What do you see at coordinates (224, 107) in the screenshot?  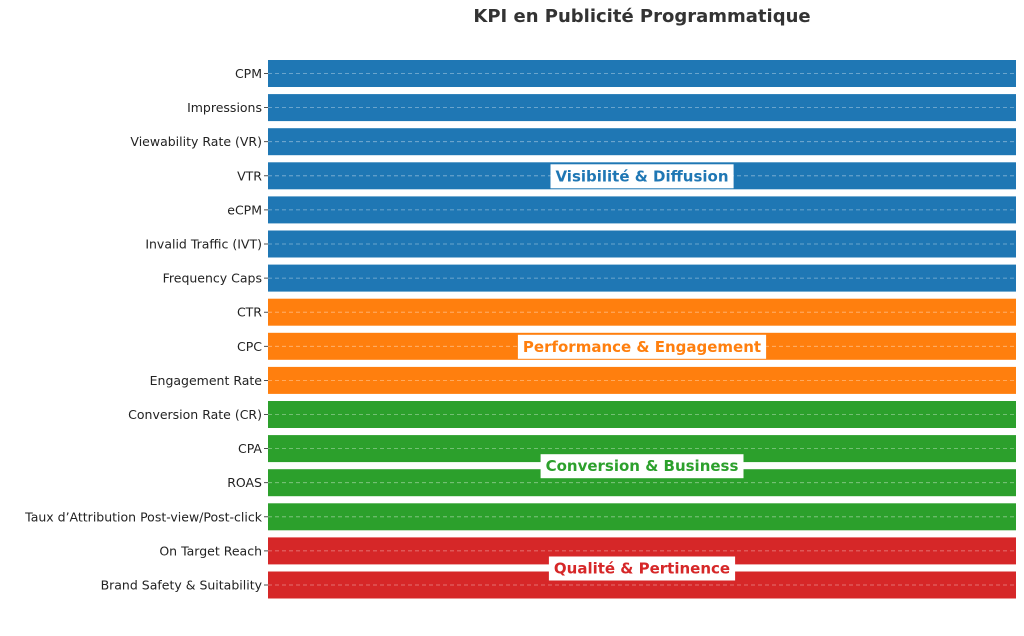 I see `y-tick-label: Impressions` at bounding box center [224, 107].